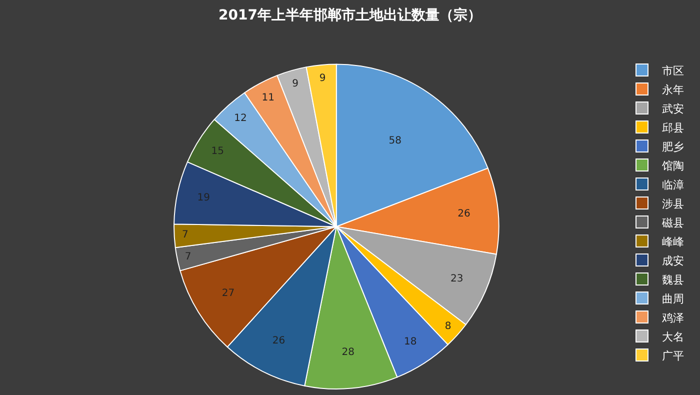 This screenshot has height=395, width=700. What do you see at coordinates (673, 203) in the screenshot?
I see `legend-label: 涉县` at bounding box center [673, 203].